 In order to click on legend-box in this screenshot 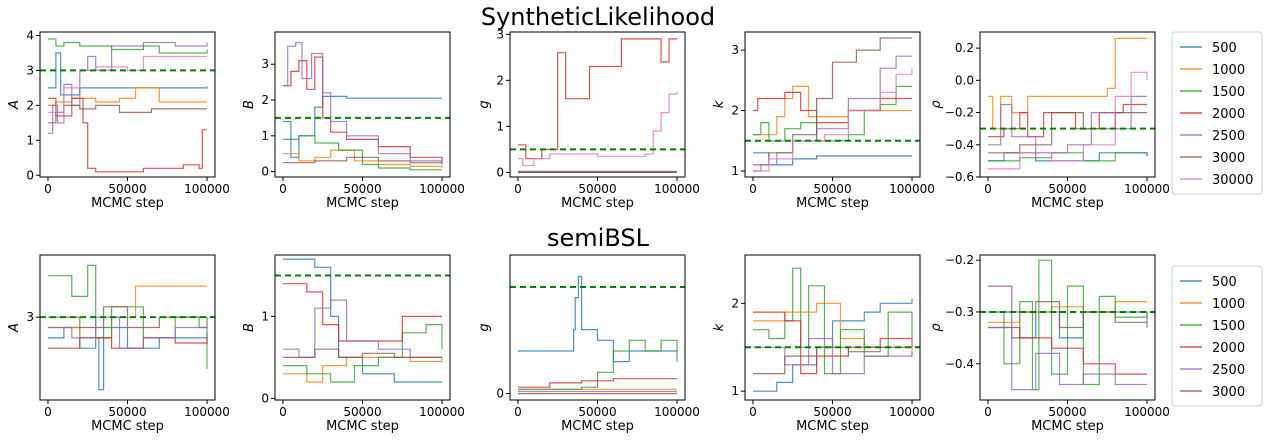, I will do `click(1217, 336)`.